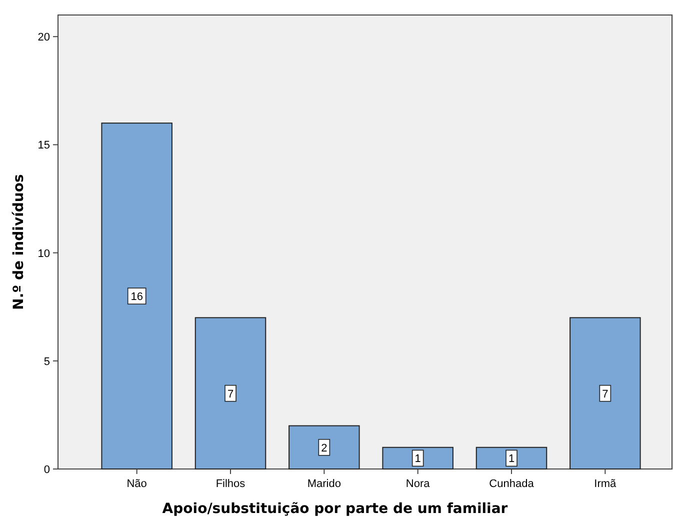 This screenshot has height=519, width=673. I want to click on x-tick-label: Filhos, so click(231, 484).